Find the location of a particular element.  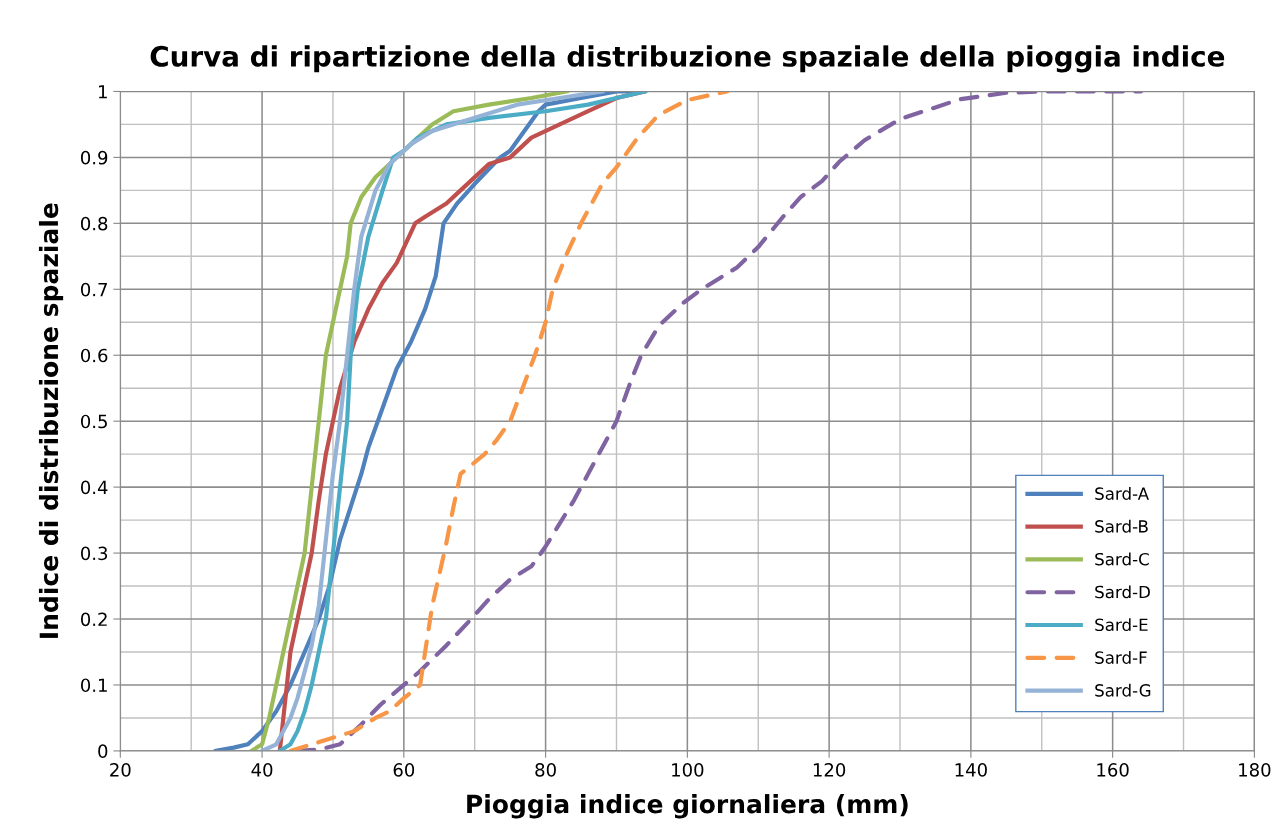

x-tick-label: 160 is located at coordinates (1113, 770).